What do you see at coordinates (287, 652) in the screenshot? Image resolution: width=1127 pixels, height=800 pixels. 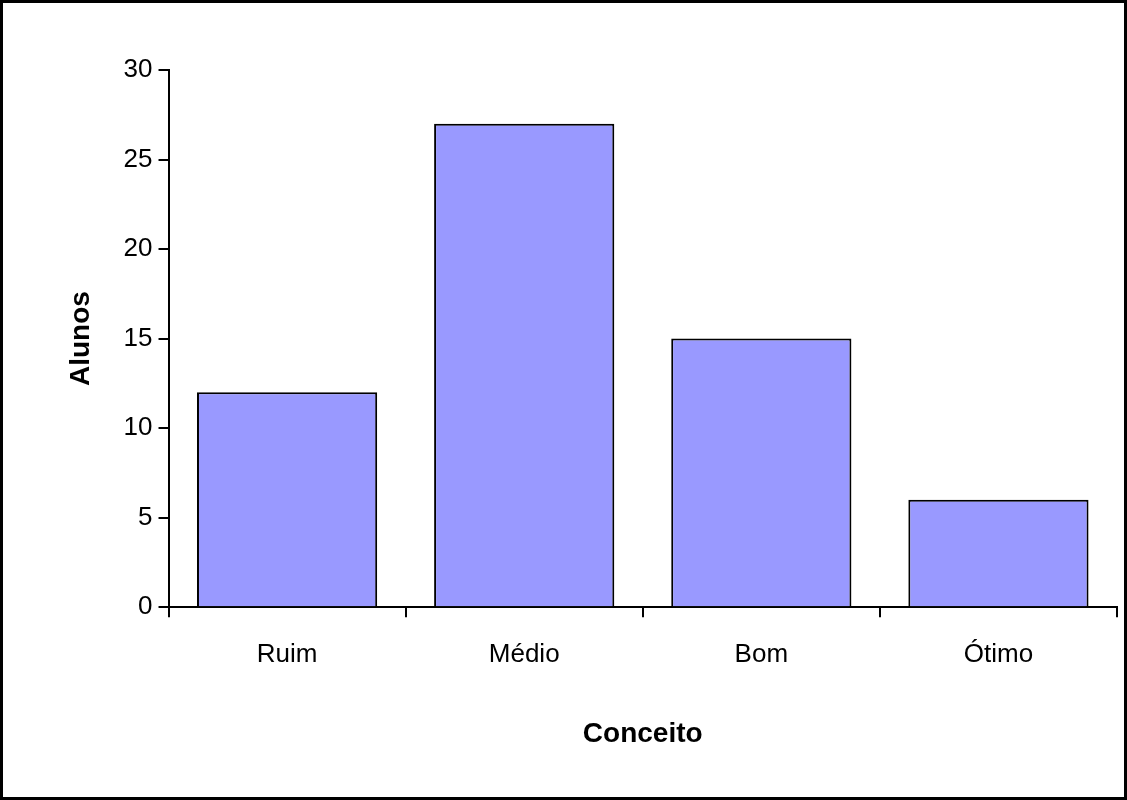 I see `x-tick-label: Ruim` at bounding box center [287, 652].